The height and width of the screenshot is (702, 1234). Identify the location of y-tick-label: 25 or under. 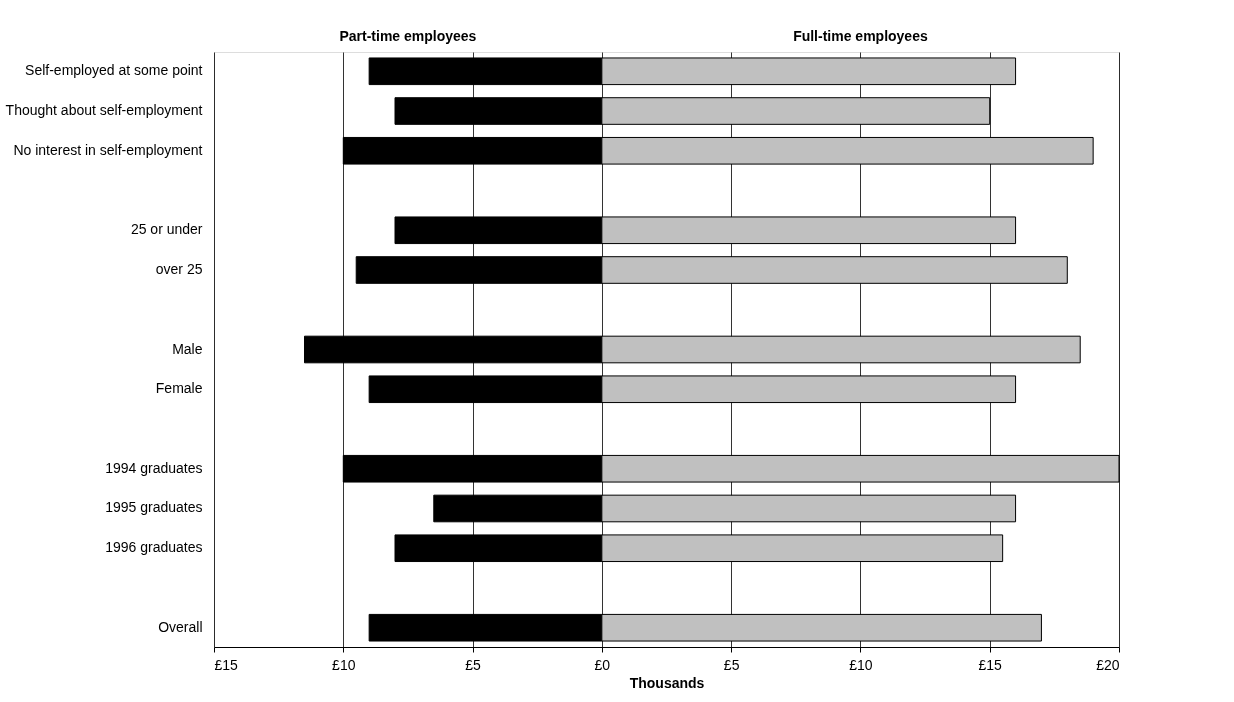
(166, 229).